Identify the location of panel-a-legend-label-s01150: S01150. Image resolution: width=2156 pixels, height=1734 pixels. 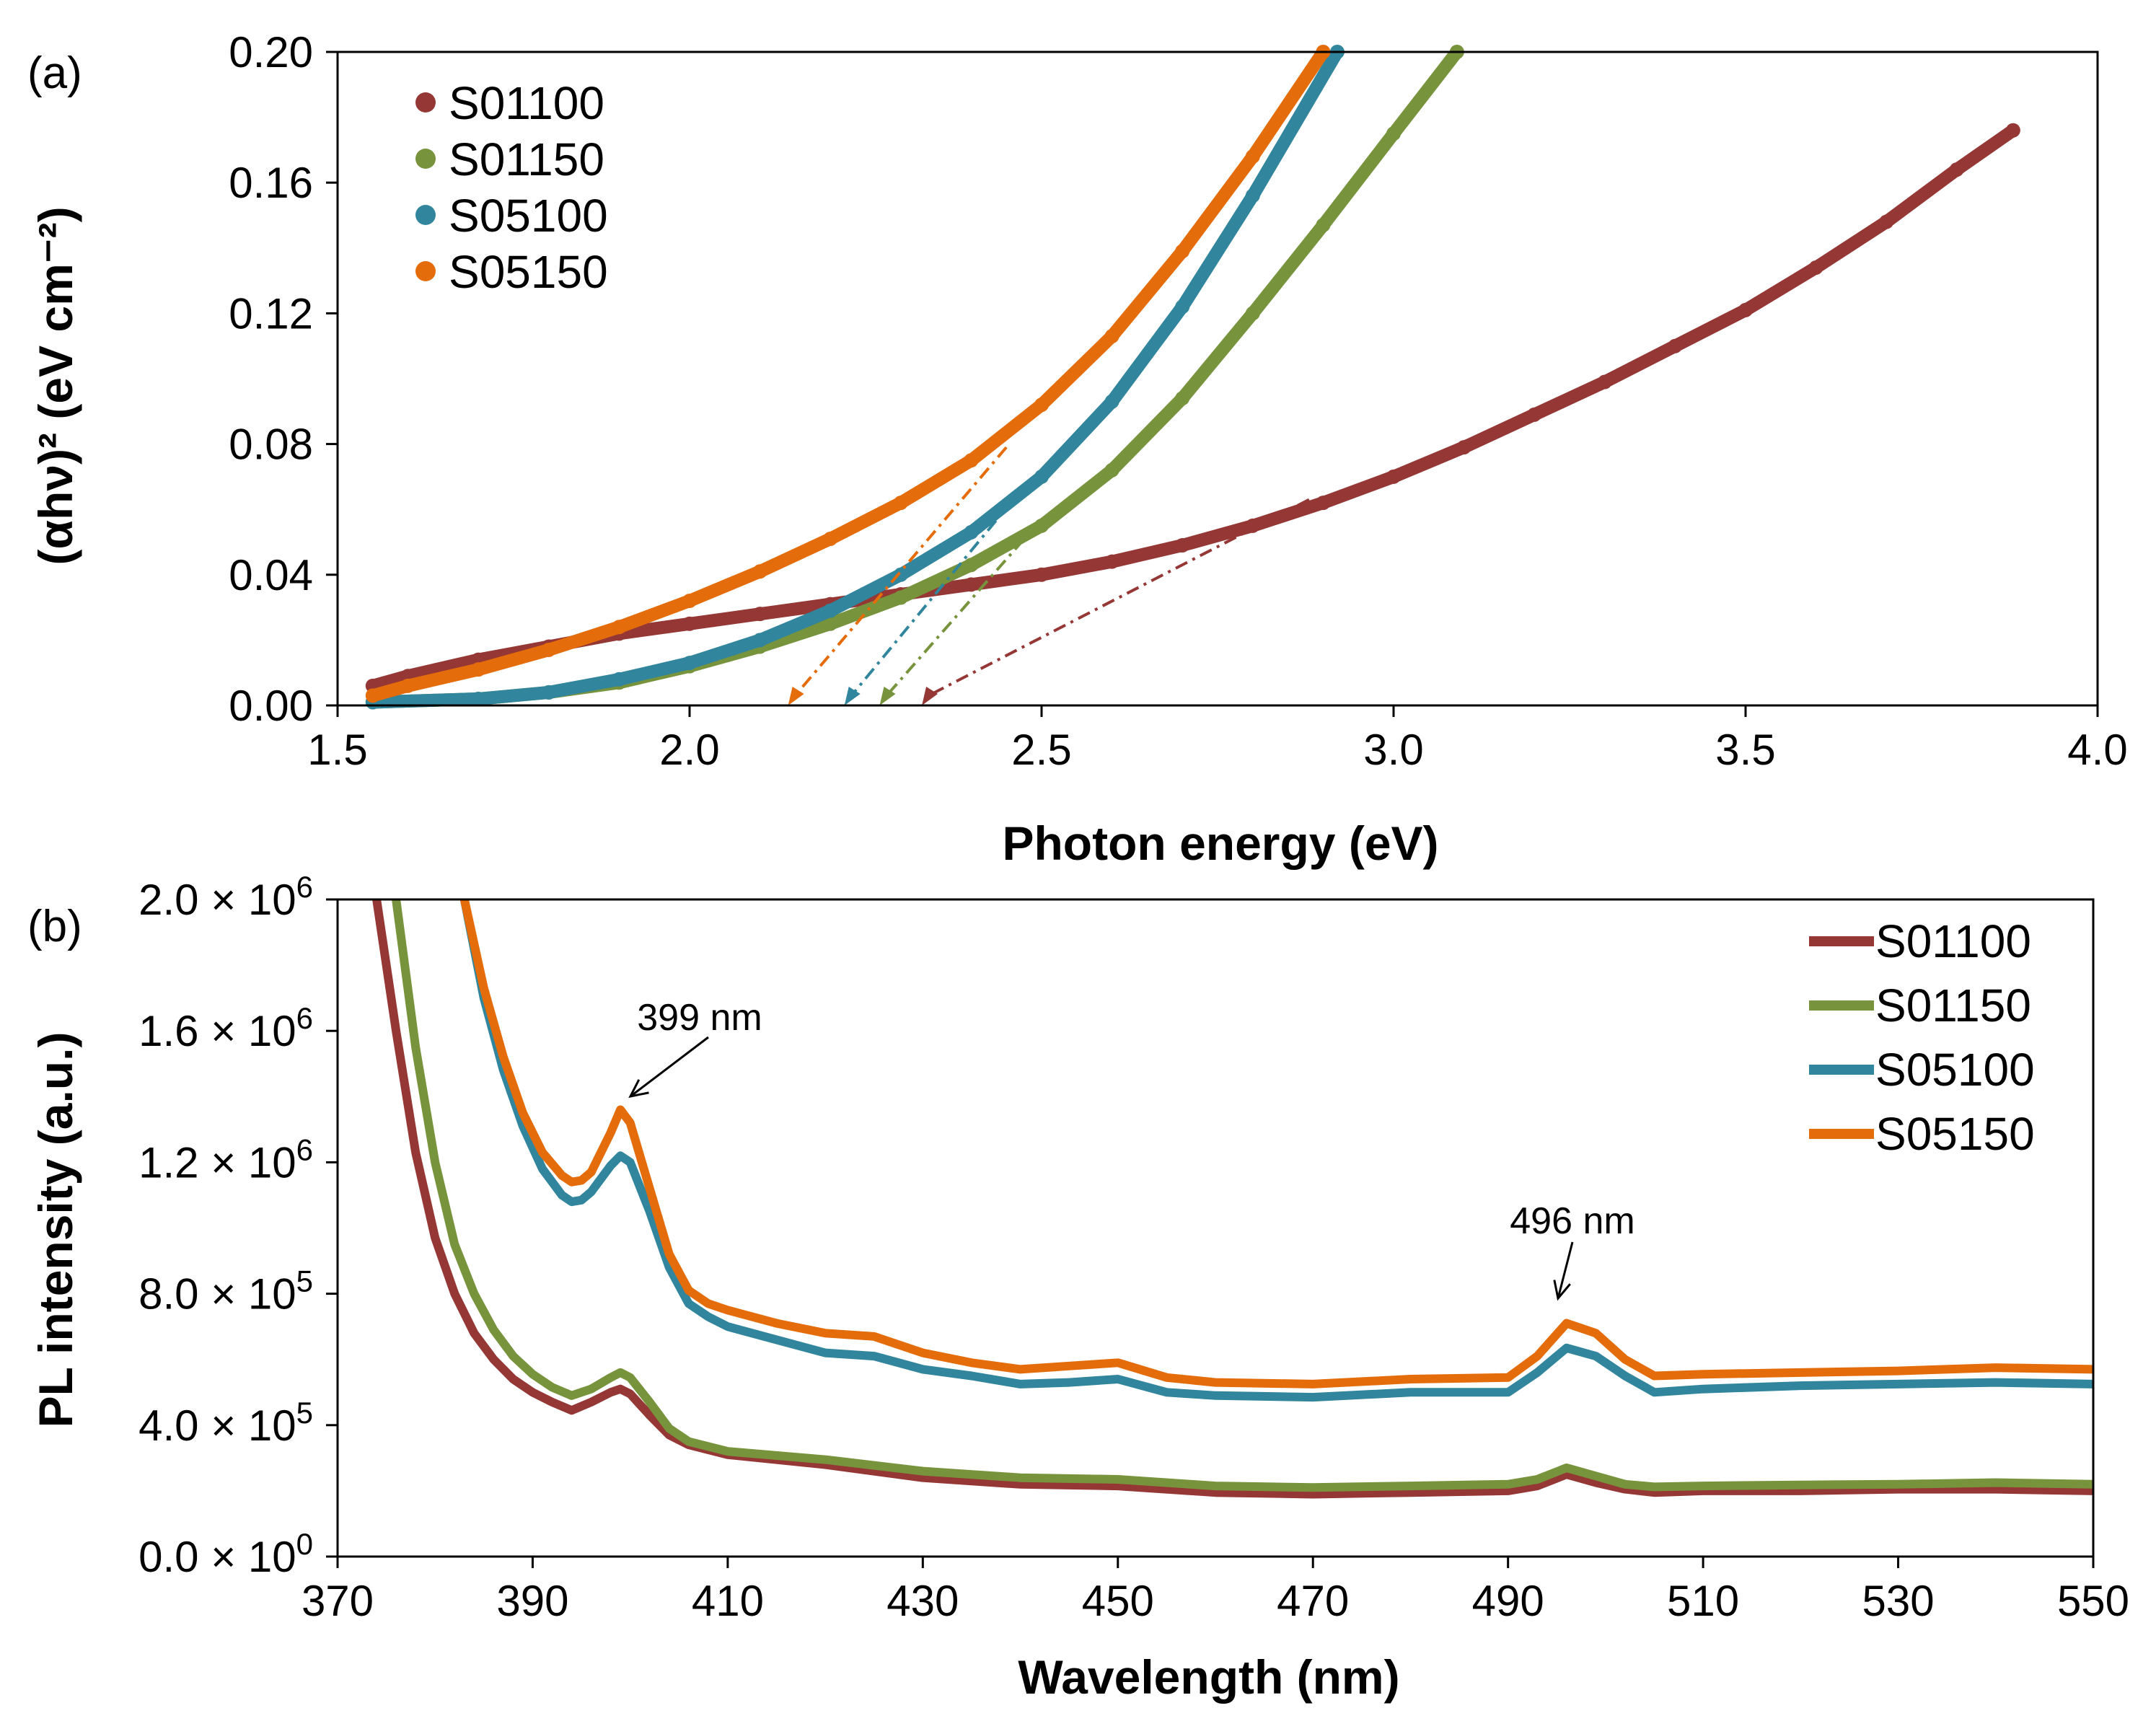
(527, 159).